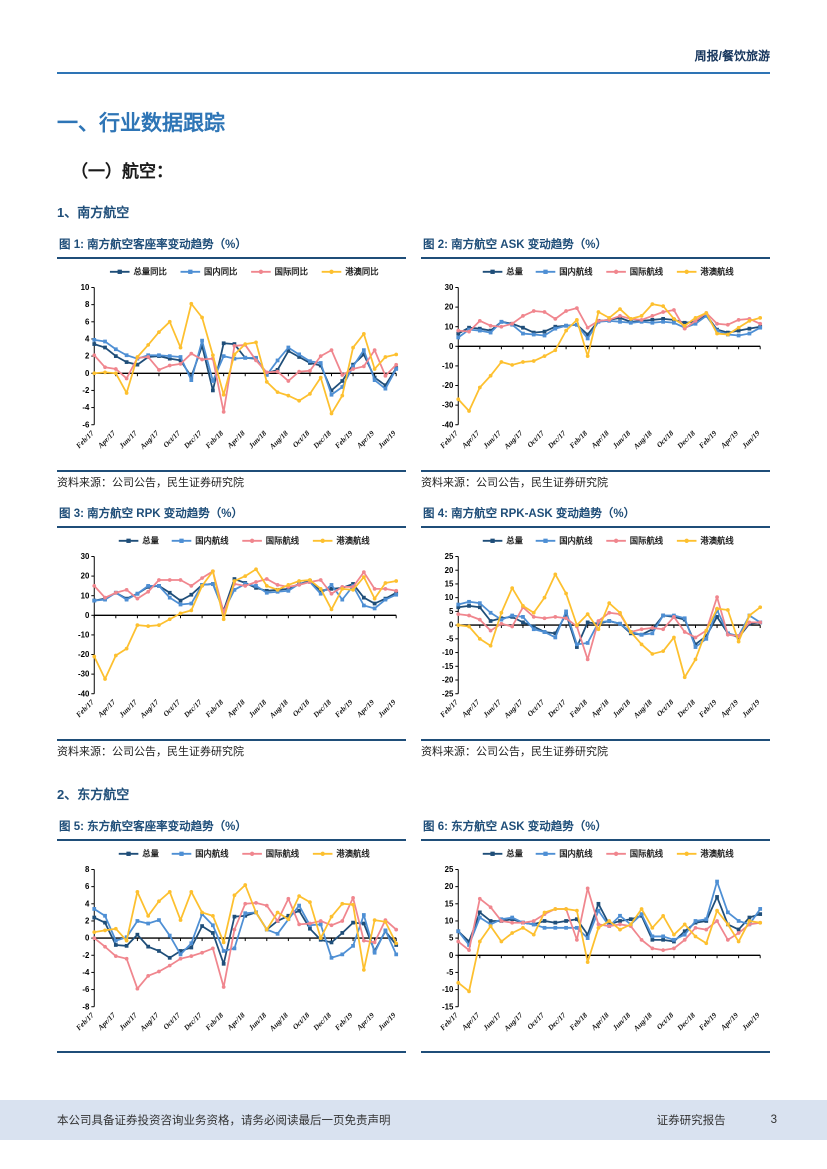  What do you see at coordinates (773, 1120) in the screenshot?
I see `footer-page-number: 3` at bounding box center [773, 1120].